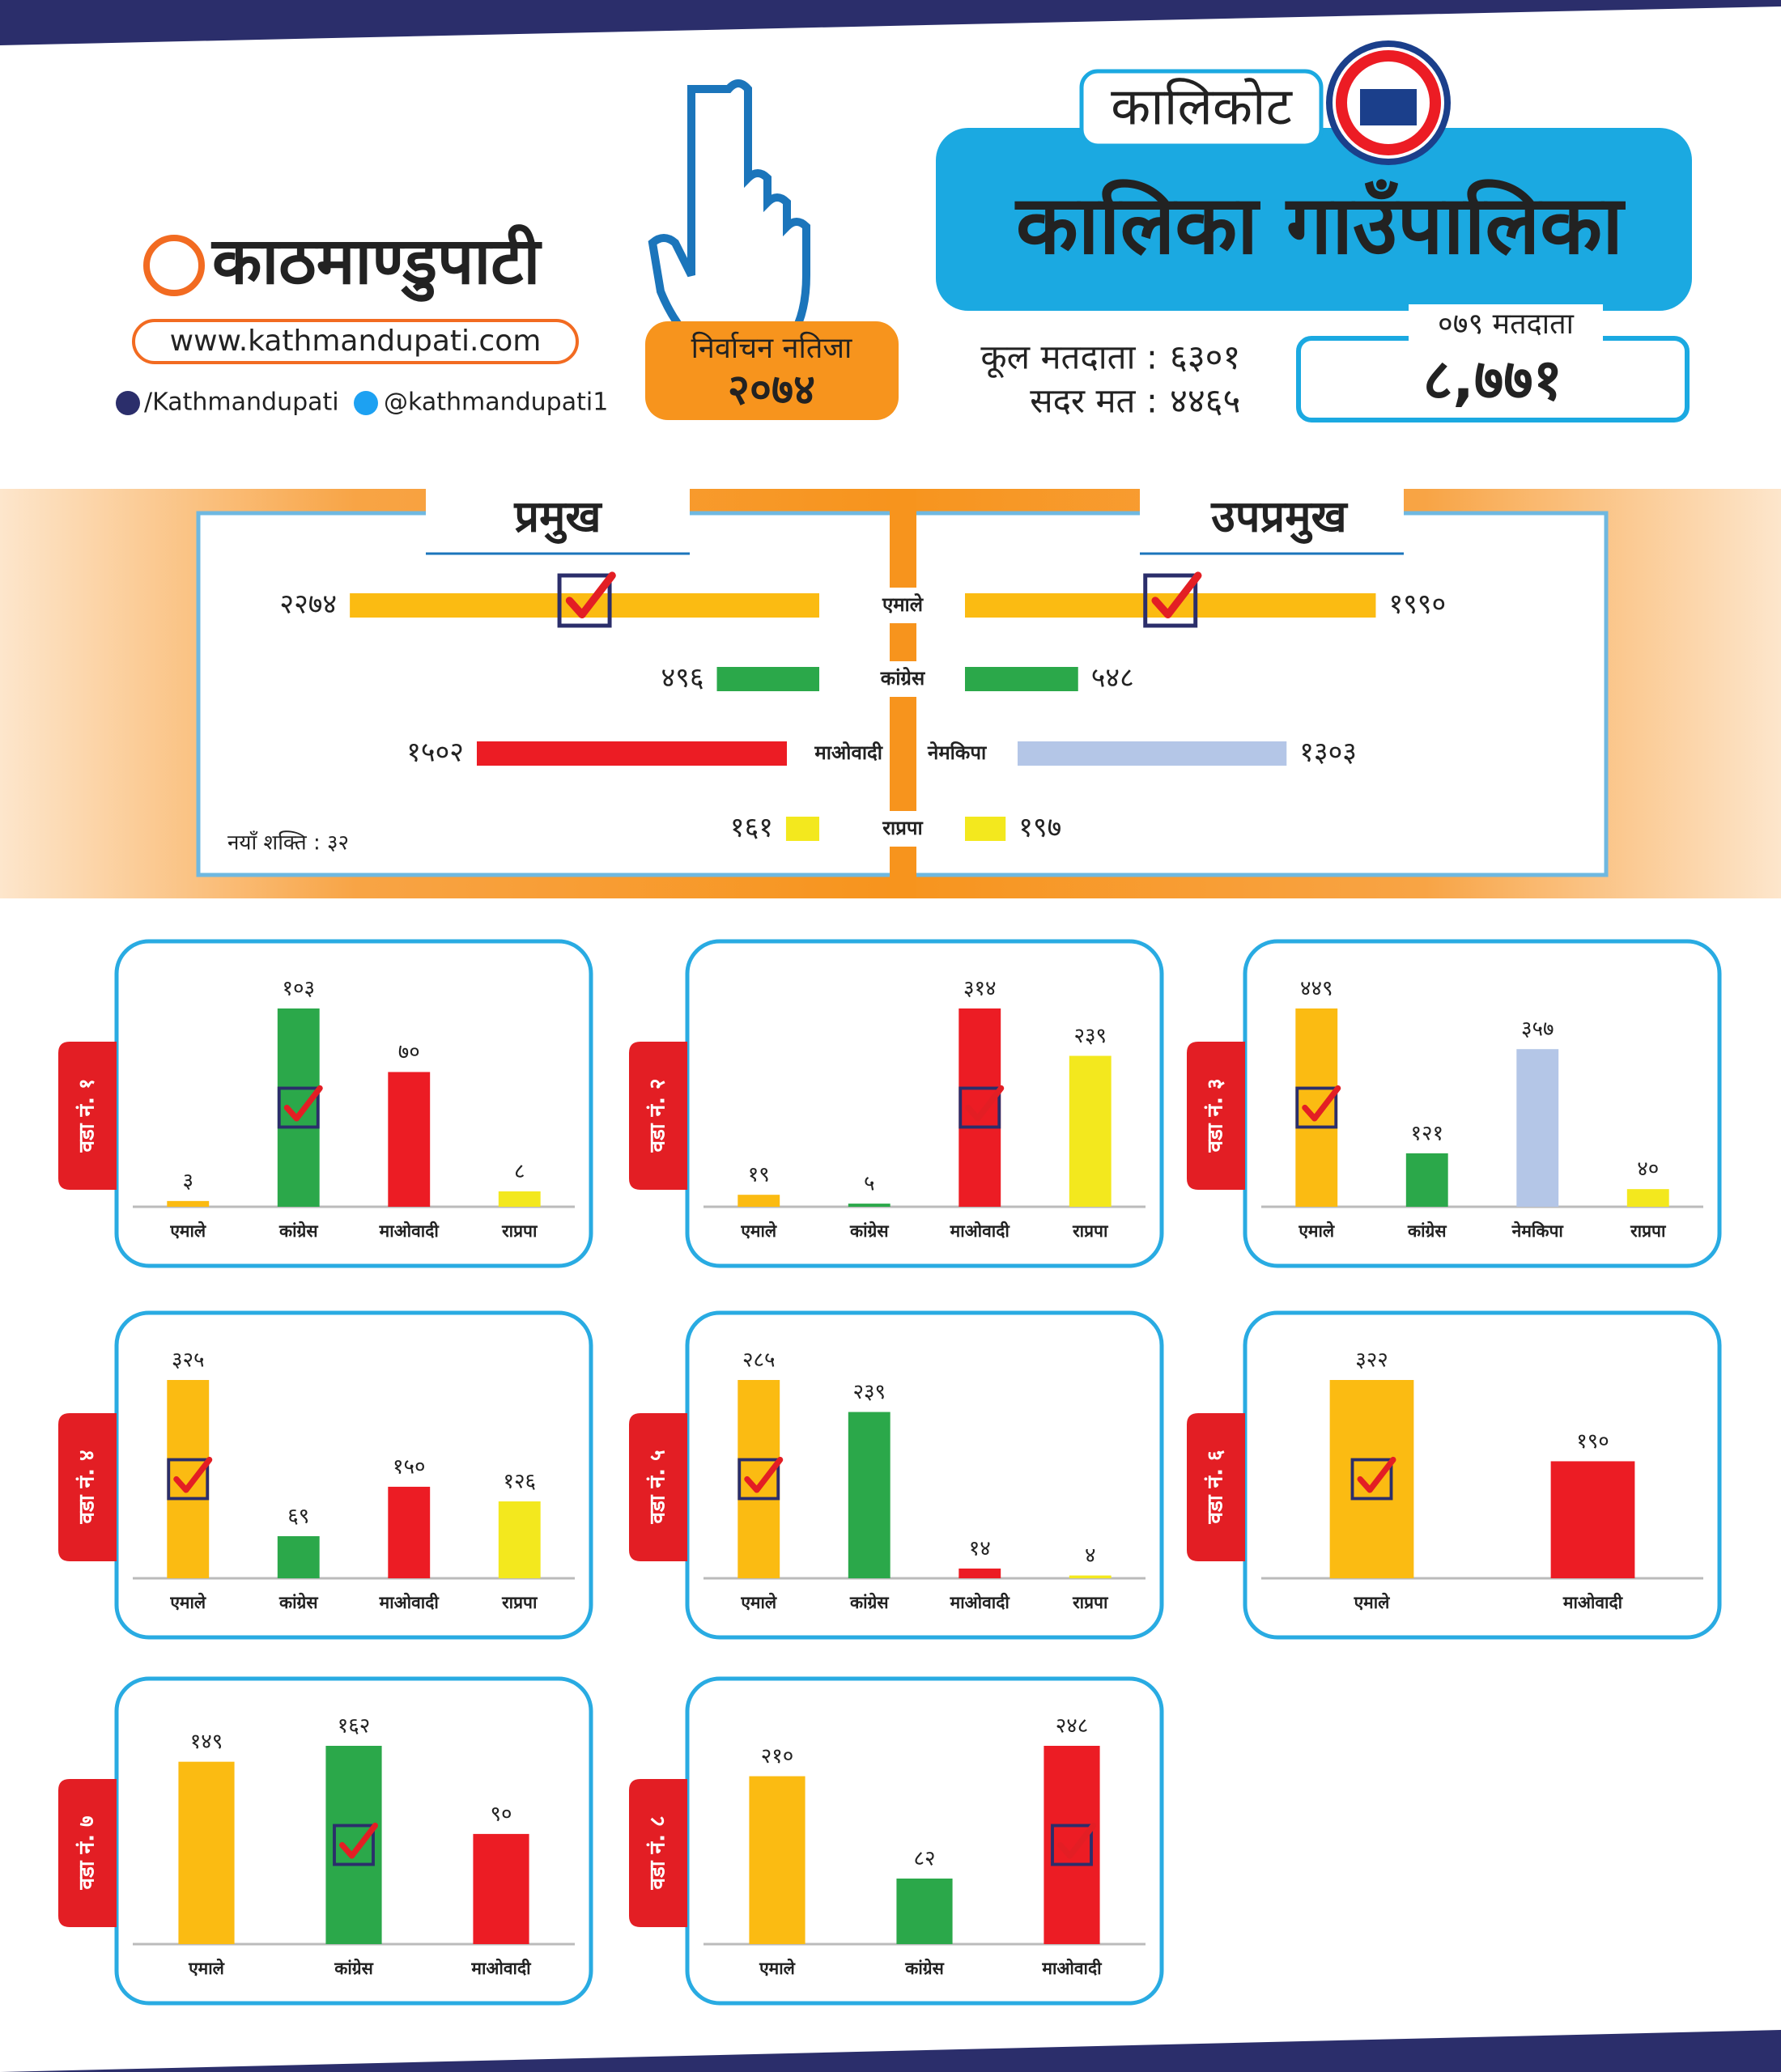 This screenshot has height=2072, width=1781. I want to click on value-label: १५०, so click(410, 1466).